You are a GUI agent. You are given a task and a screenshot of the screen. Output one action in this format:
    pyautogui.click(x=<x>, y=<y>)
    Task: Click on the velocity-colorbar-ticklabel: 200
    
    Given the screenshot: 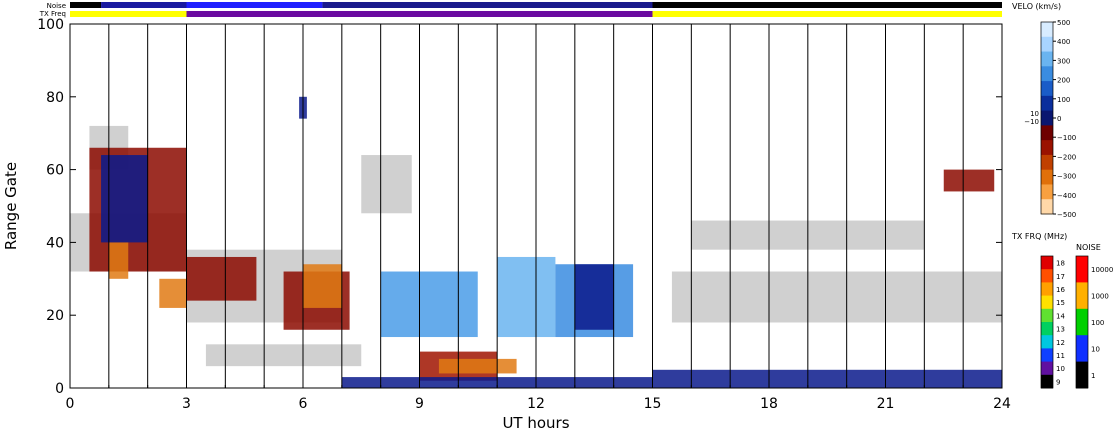 What is the action you would take?
    pyautogui.click(x=1063, y=81)
    